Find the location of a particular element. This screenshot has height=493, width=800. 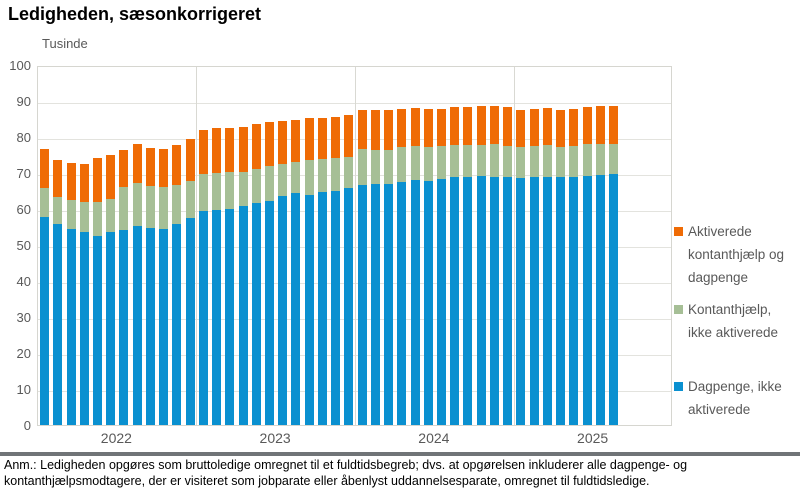

legend-label: Aktiverede kontanthjælp og dagpenge is located at coordinates (736, 254).